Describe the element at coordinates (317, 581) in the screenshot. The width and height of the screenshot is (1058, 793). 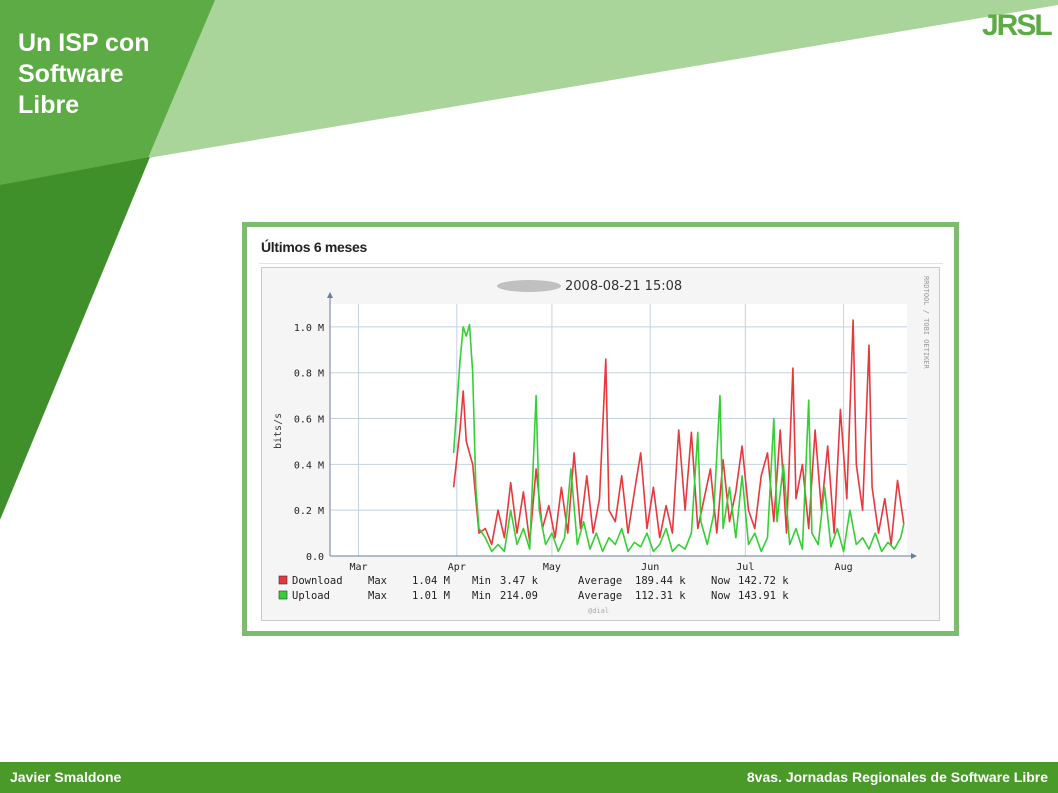
I see `legend-series-name: Download` at that location.